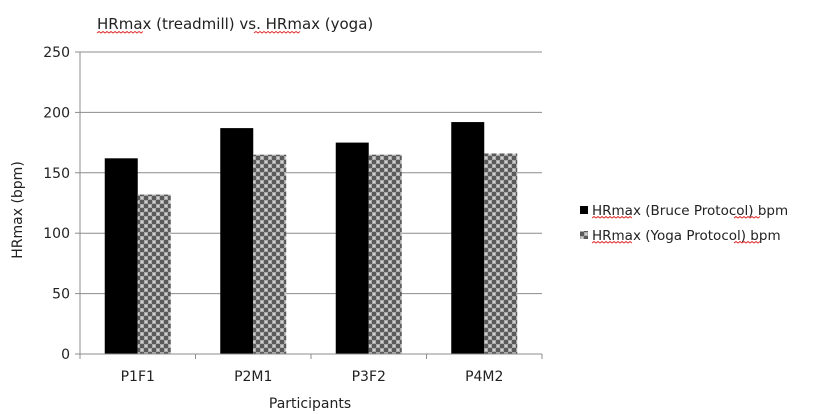 The width and height of the screenshot is (834, 414). I want to click on y-tick-label: 100, so click(56, 234).